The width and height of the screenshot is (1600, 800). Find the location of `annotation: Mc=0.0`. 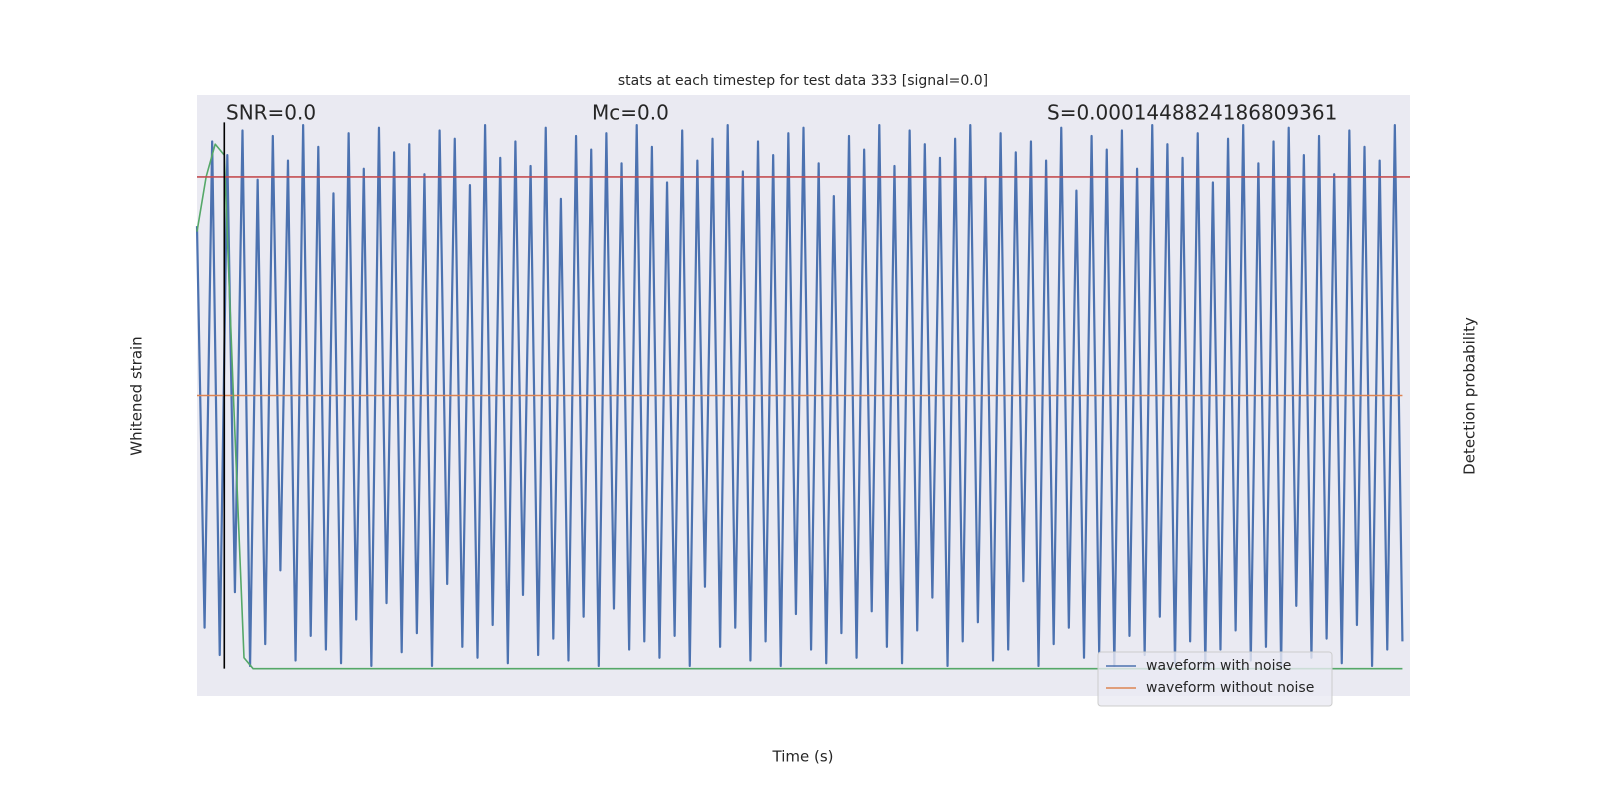

annotation: Mc=0.0 is located at coordinates (630, 113).